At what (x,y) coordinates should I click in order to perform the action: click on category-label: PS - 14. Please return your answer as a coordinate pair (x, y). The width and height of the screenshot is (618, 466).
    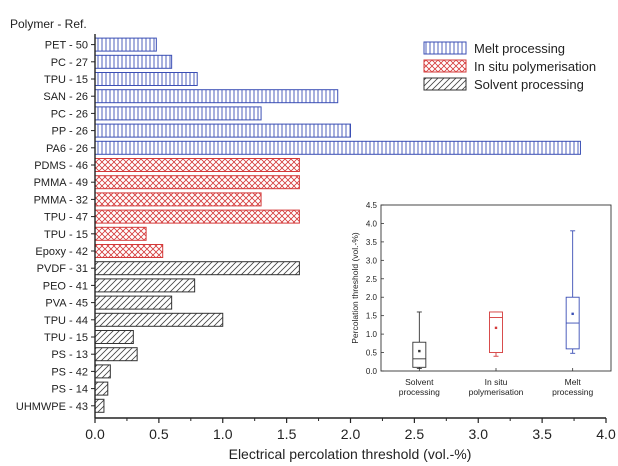
    Looking at the image, I should click on (69, 390).